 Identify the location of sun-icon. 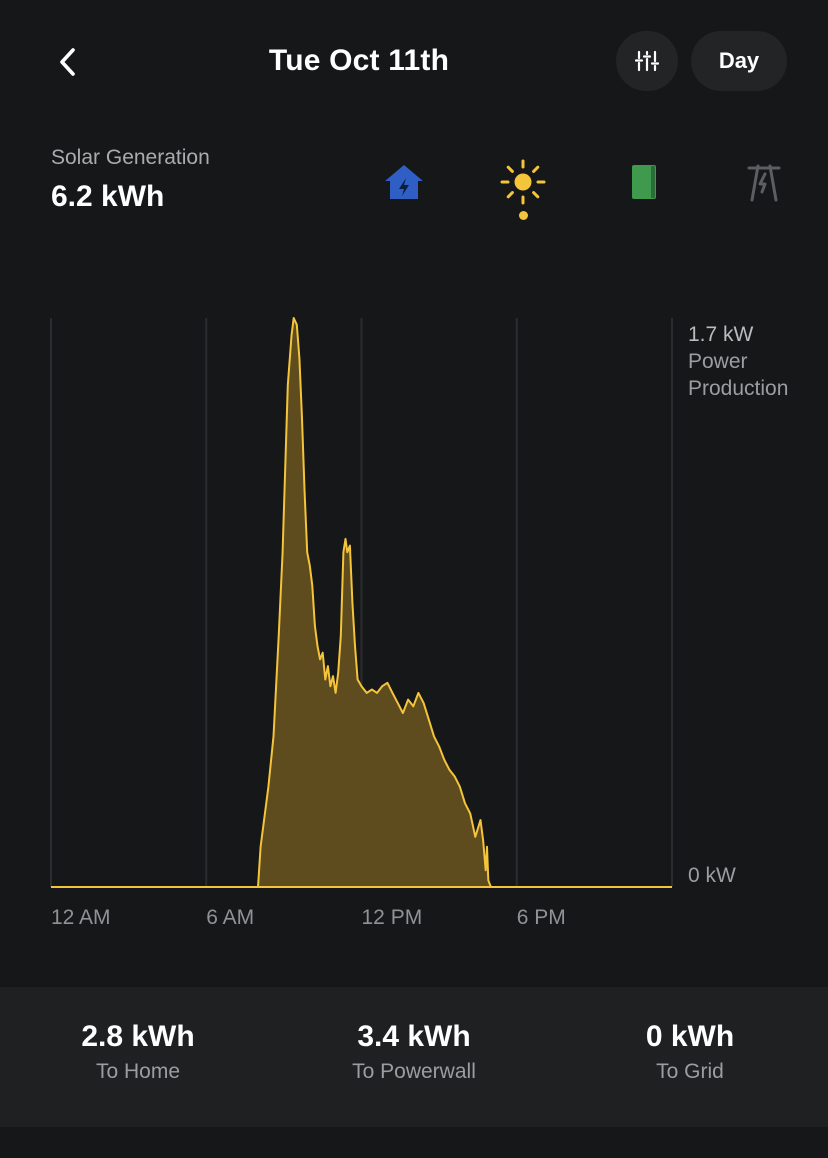
(523, 182).